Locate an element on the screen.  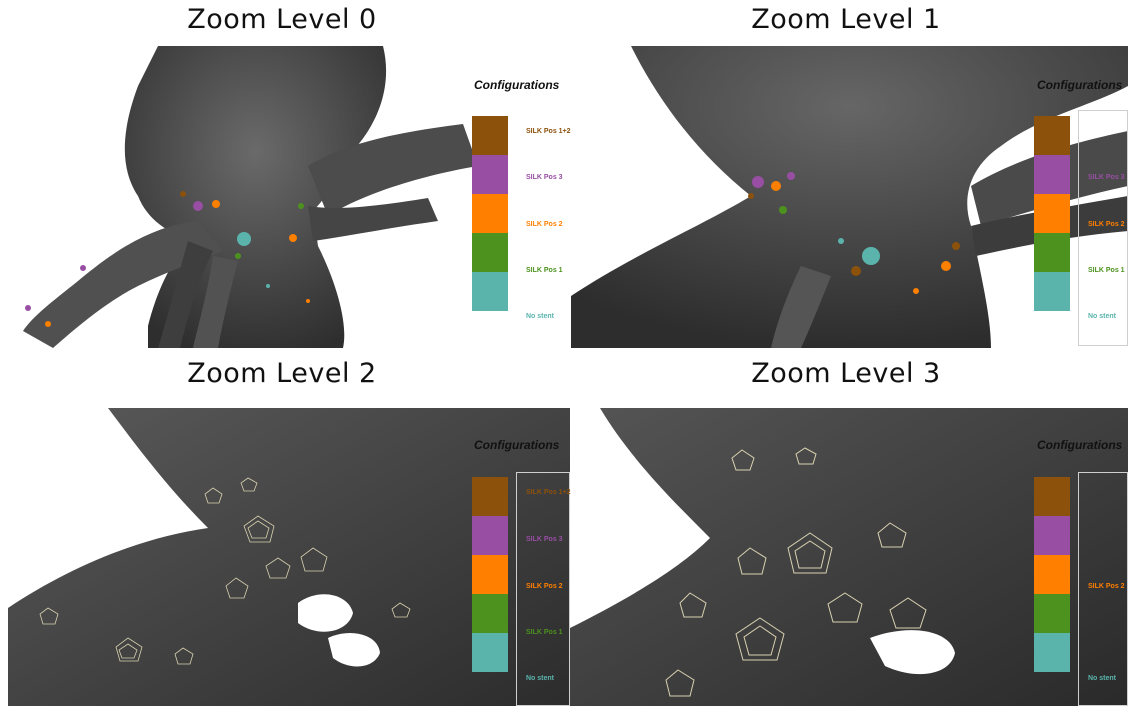
panel-title: Zoom Level 3 is located at coordinates (846, 373).